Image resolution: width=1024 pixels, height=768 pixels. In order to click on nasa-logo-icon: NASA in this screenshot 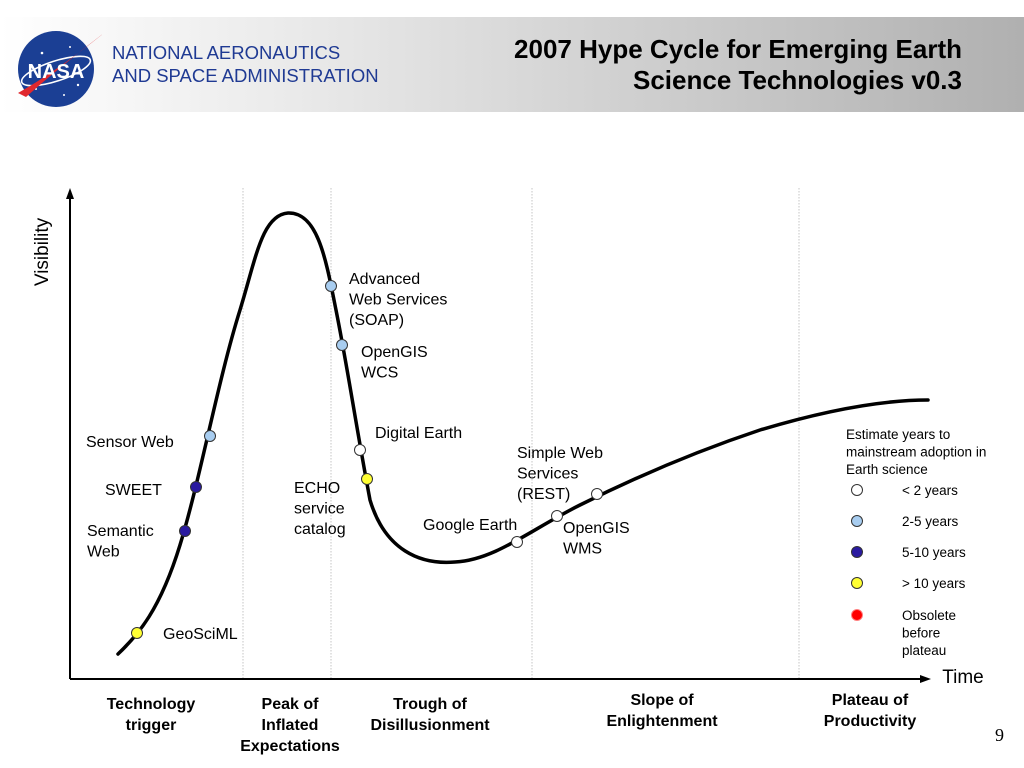, I will do `click(60, 69)`.